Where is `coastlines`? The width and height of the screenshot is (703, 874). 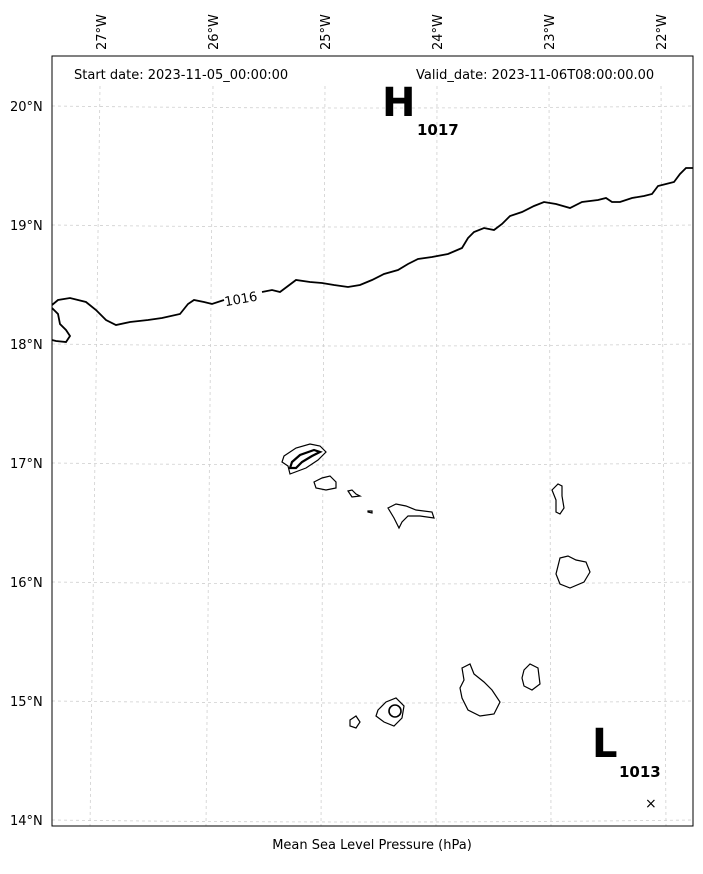
coastlines is located at coordinates (436, 586).